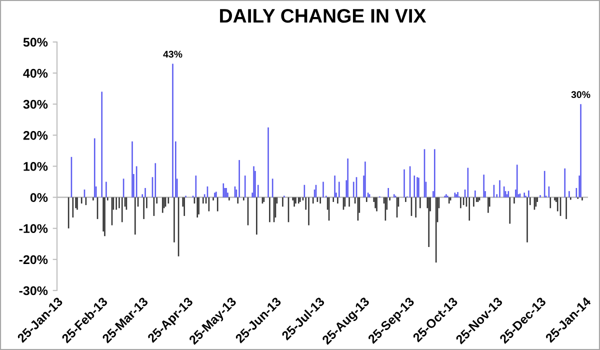 The width and height of the screenshot is (600, 350). I want to click on y-tick-label: 10%, so click(36, 166).